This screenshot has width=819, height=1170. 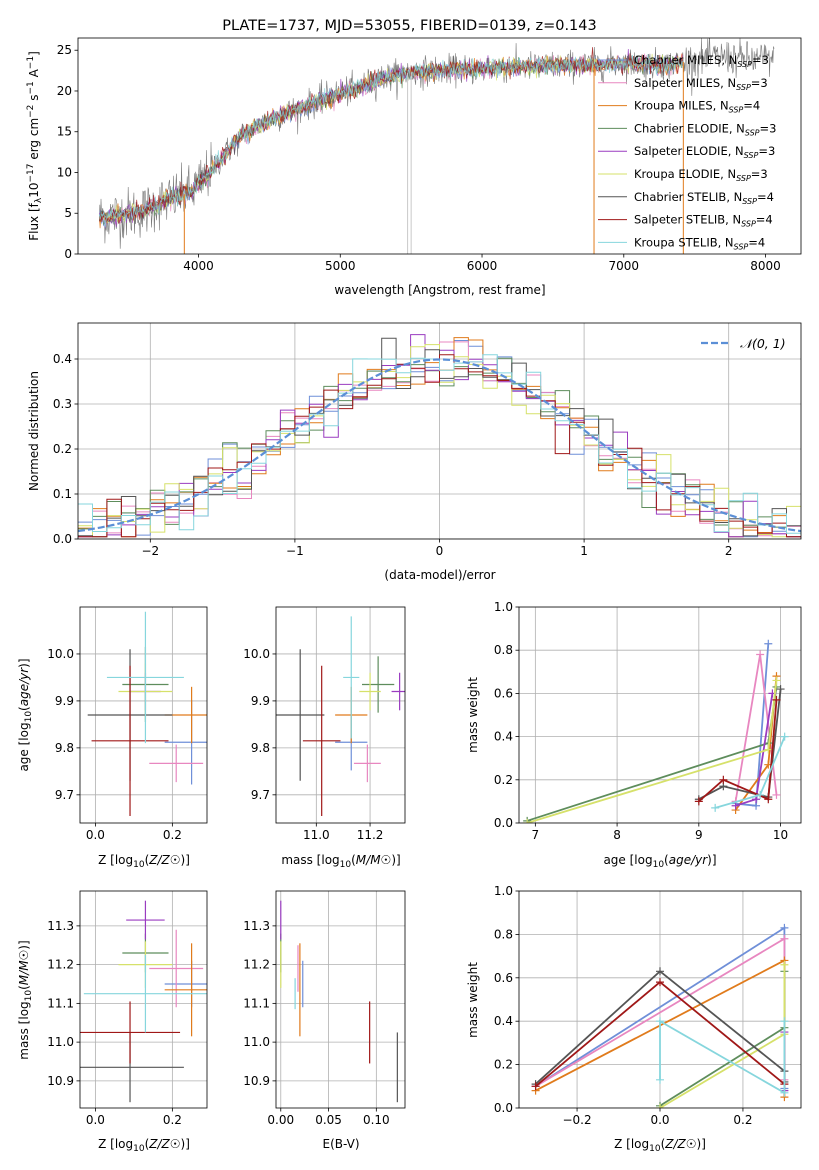 I want to click on y-tick-label: 5, so click(x=68, y=213).